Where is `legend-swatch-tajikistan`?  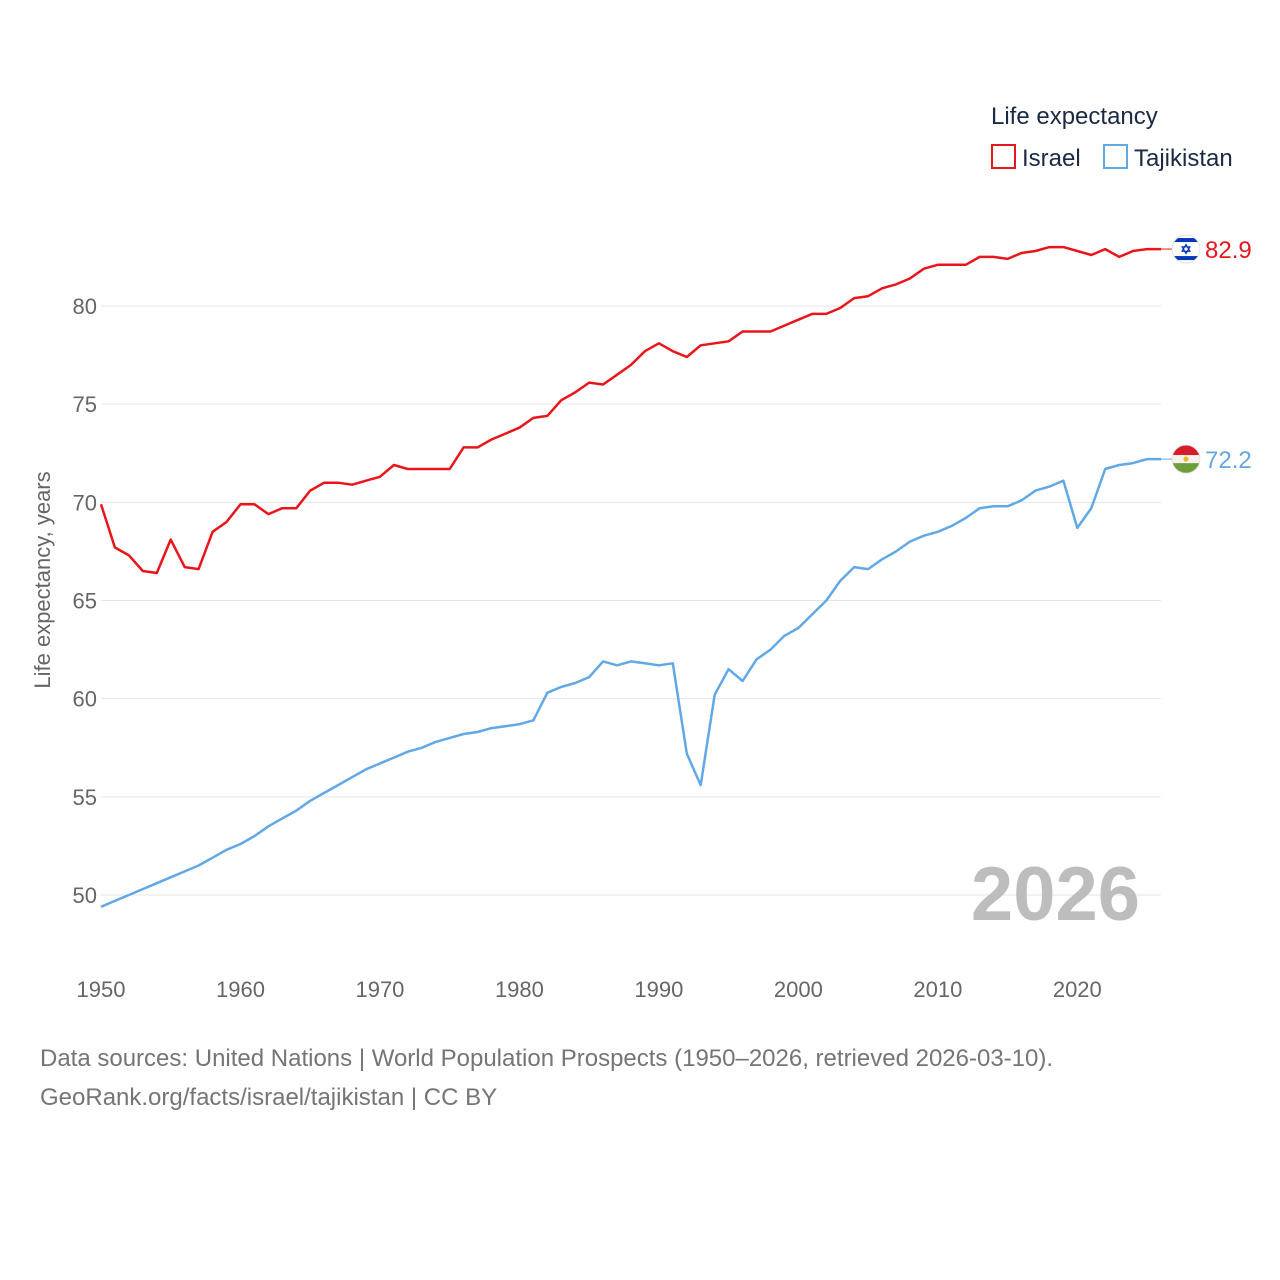
legend-swatch-tajikistan is located at coordinates (1115, 156).